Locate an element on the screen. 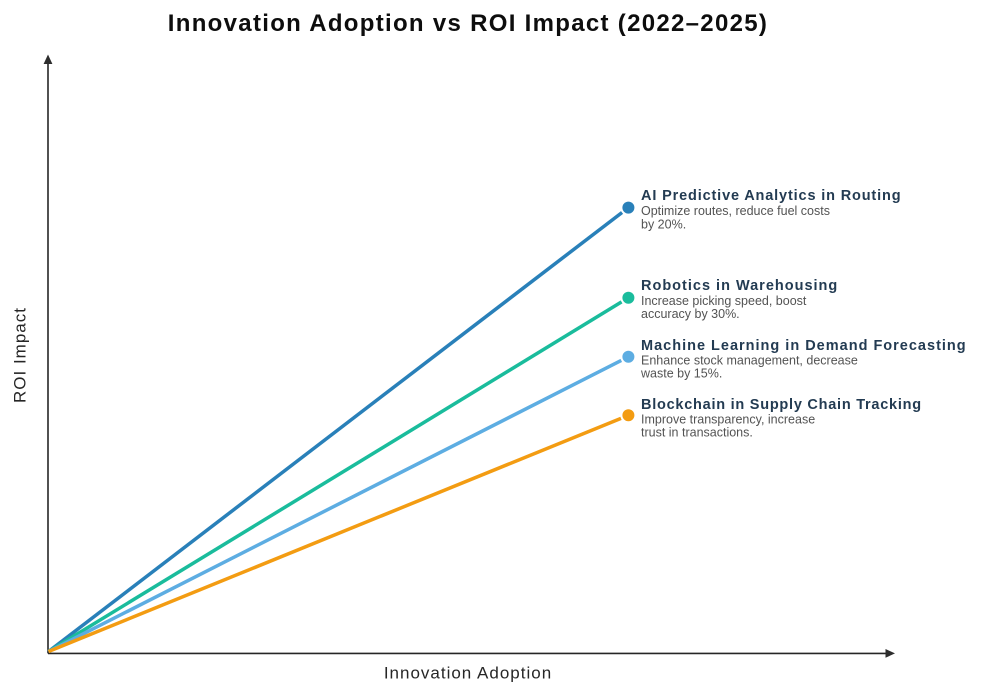 This screenshot has width=1000, height=700. svg-text: Improve transparency, increase is located at coordinates (728, 420).